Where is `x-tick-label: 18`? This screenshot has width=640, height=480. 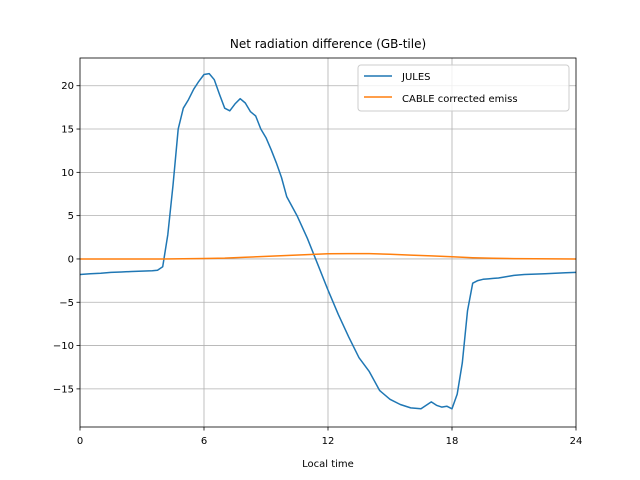
x-tick-label: 18 is located at coordinates (452, 441).